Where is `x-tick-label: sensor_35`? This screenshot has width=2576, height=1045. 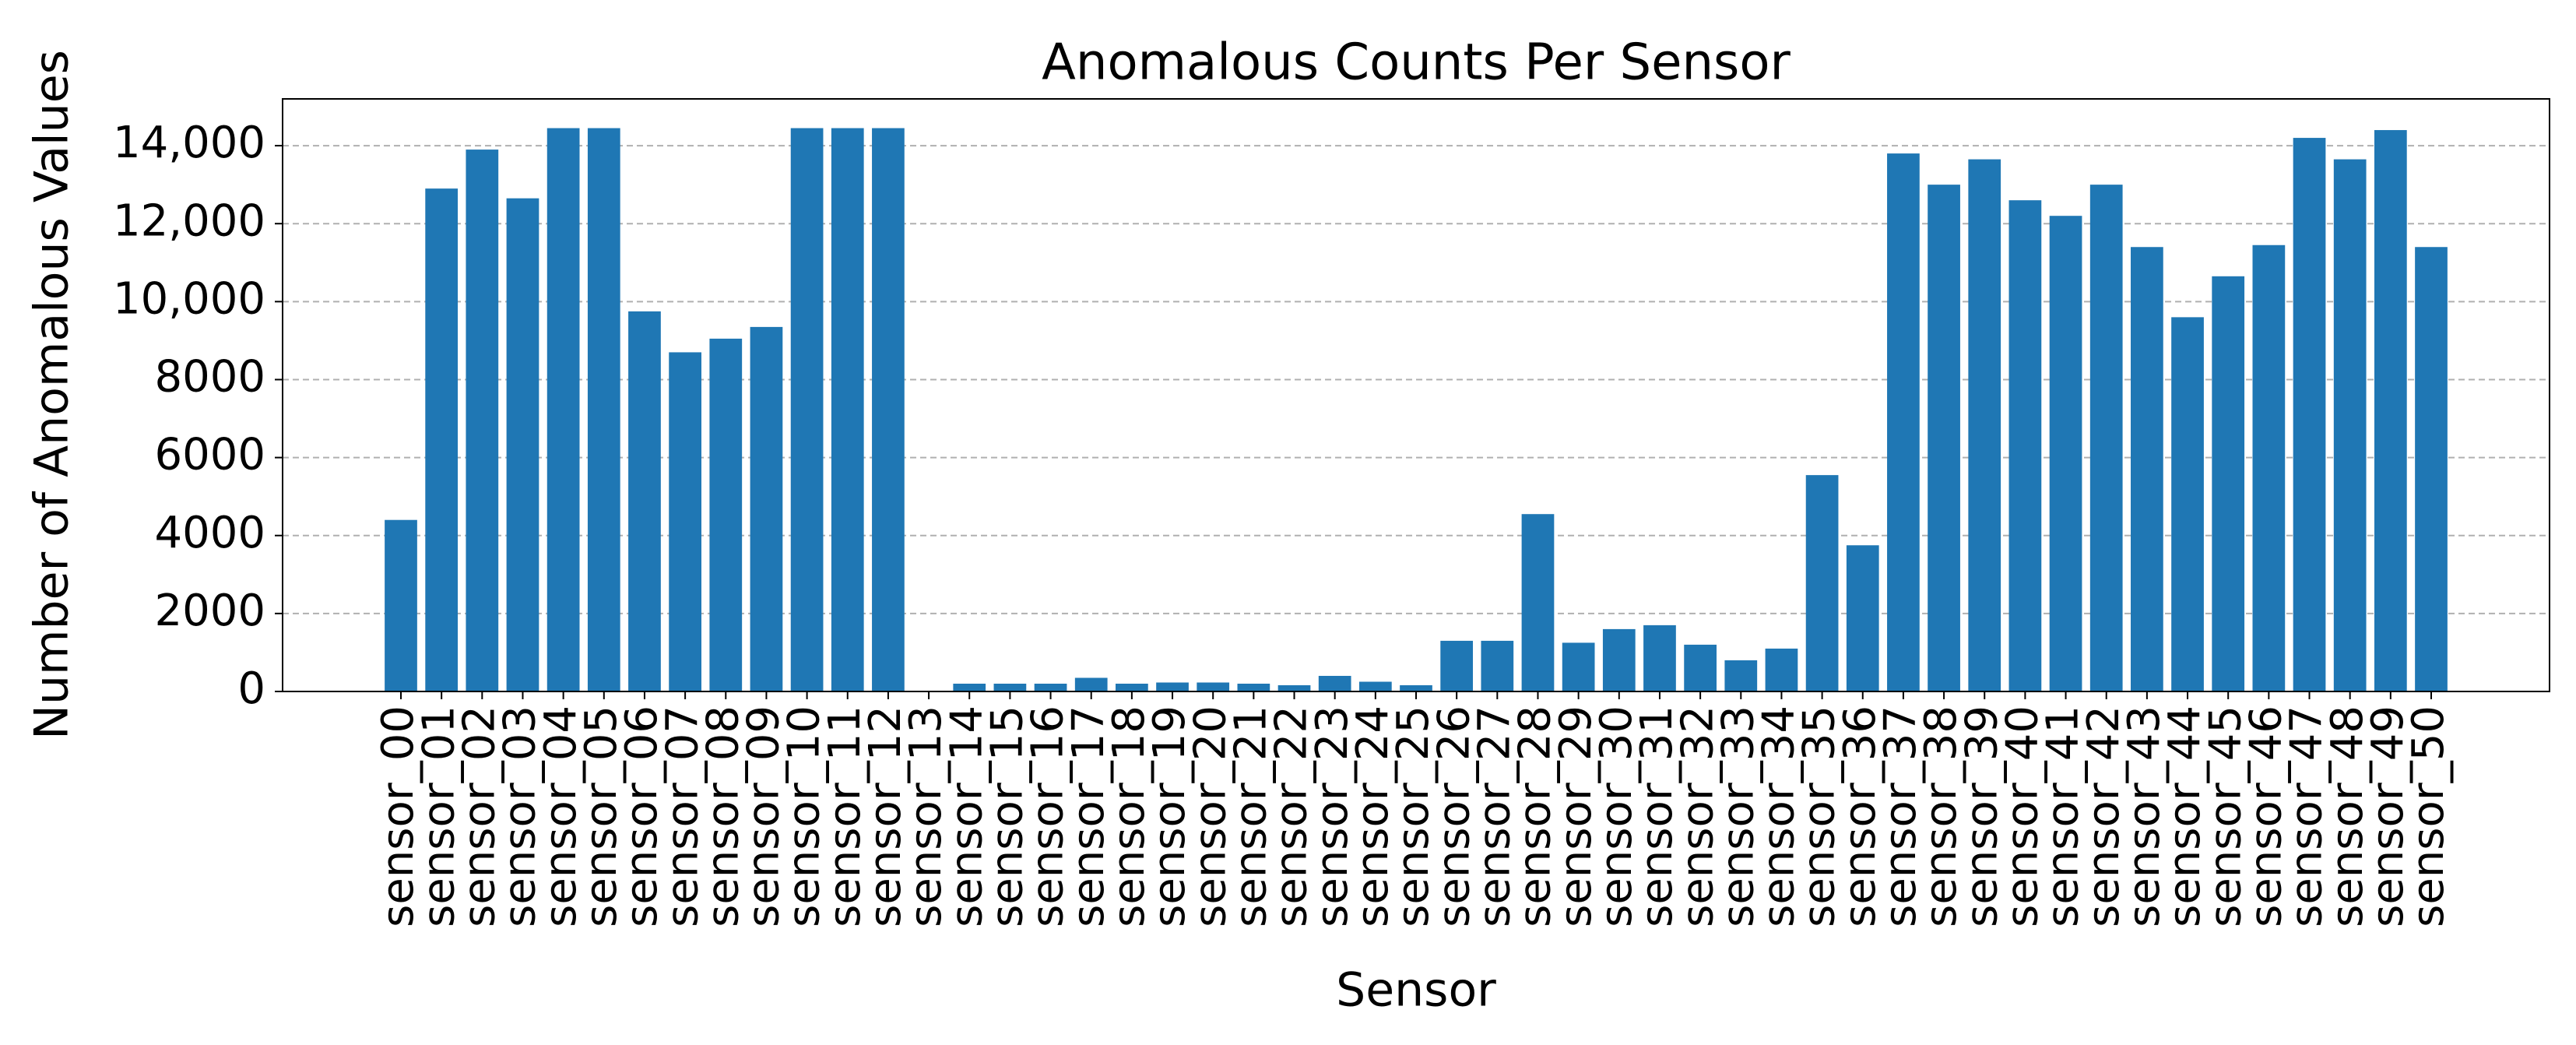
x-tick-label: sensor_35 is located at coordinates (1820, 816).